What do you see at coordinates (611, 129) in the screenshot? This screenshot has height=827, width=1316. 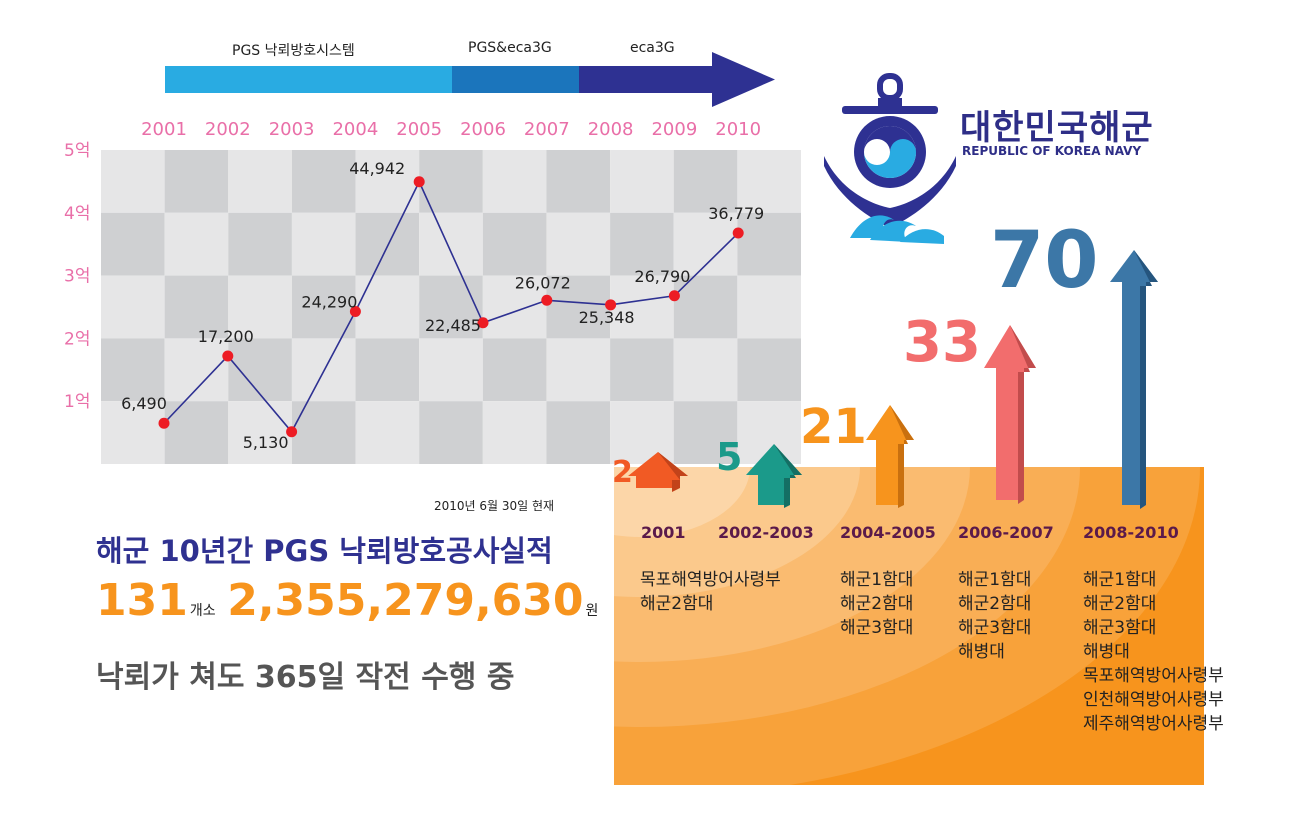 I see `x-tick-label: 2008` at bounding box center [611, 129].